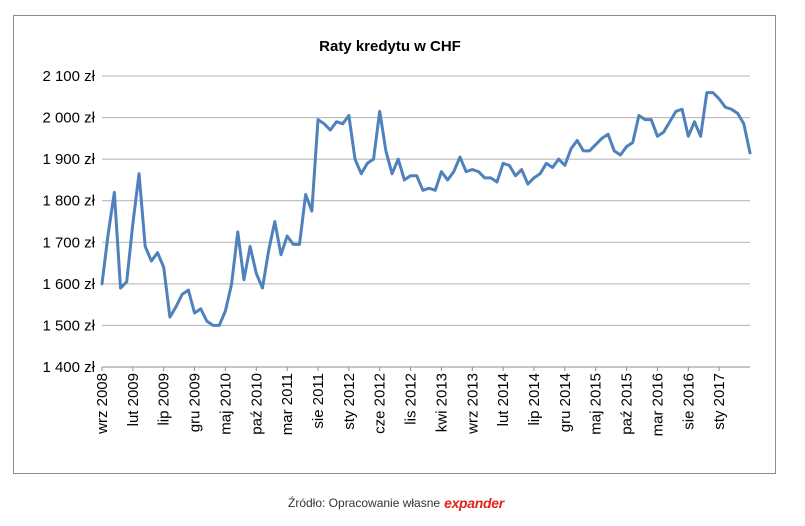  Describe the element at coordinates (287, 404) in the screenshot. I see `x-tick-label: mar 2011` at that location.